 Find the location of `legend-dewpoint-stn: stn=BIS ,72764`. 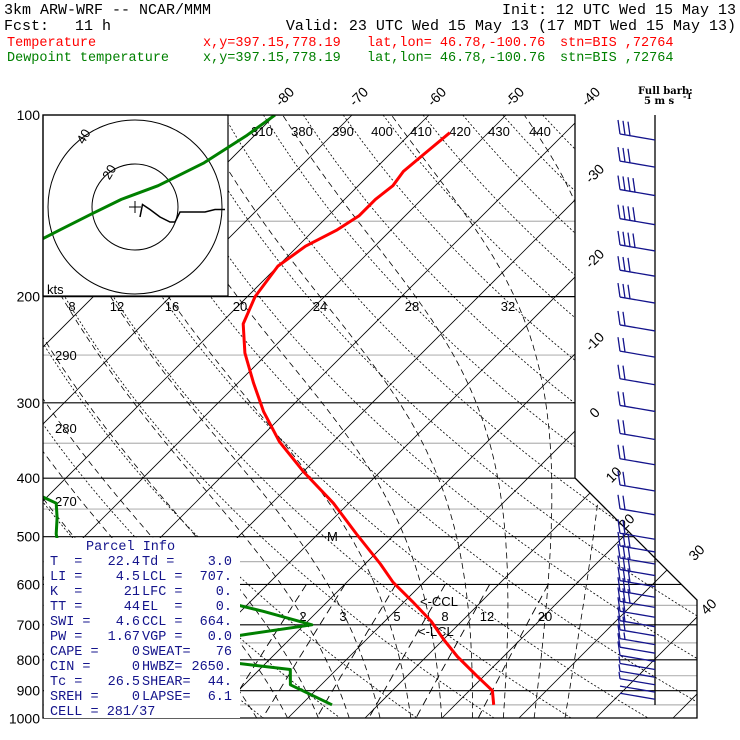

legend-dewpoint-stn: stn=BIS ,72764 is located at coordinates (617, 58).